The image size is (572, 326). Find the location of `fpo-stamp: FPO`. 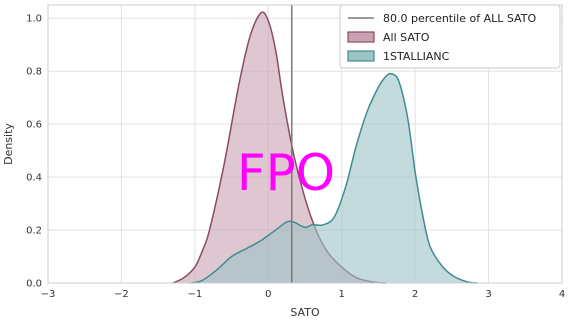

fpo-stamp: FPO is located at coordinates (286, 173).